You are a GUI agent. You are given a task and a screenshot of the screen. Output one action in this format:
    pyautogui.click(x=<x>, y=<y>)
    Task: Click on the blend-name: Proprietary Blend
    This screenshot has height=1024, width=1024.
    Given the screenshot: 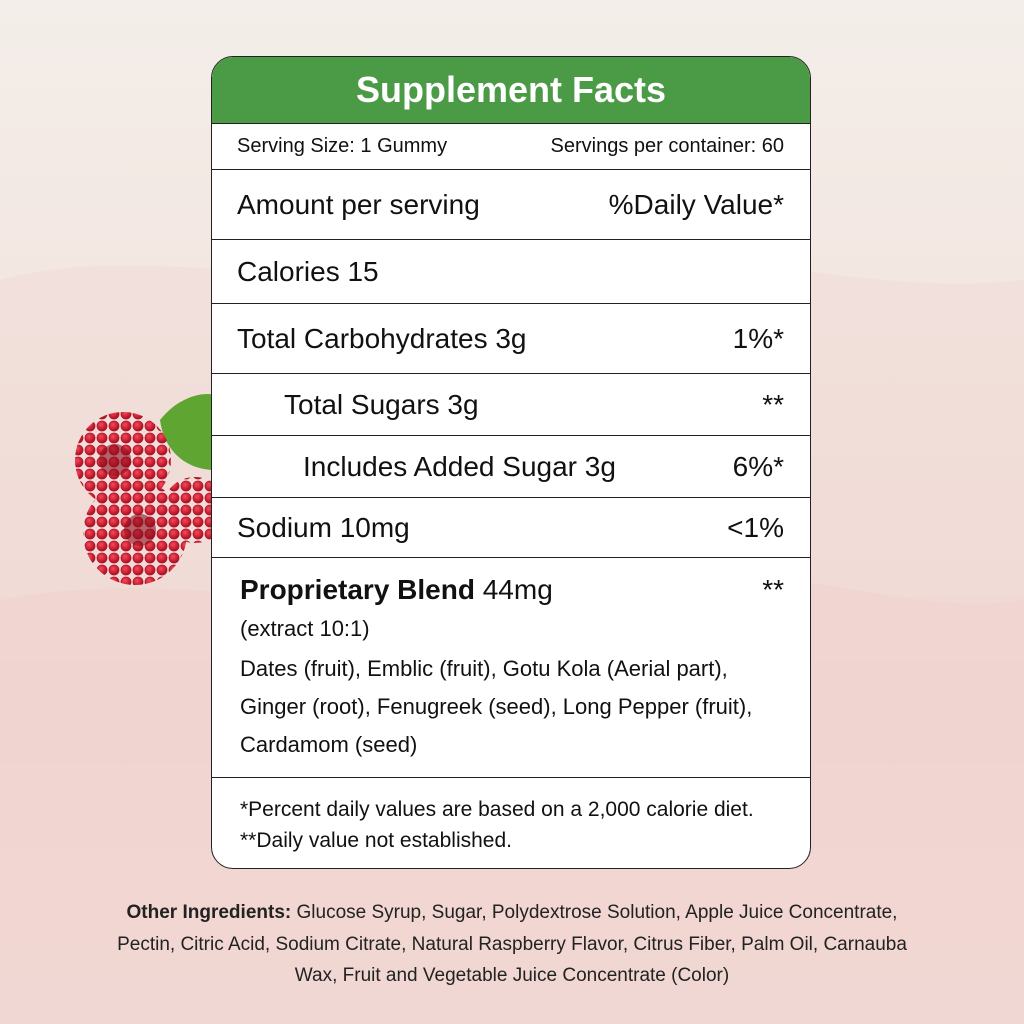 What is the action you would take?
    pyautogui.click(x=357, y=589)
    